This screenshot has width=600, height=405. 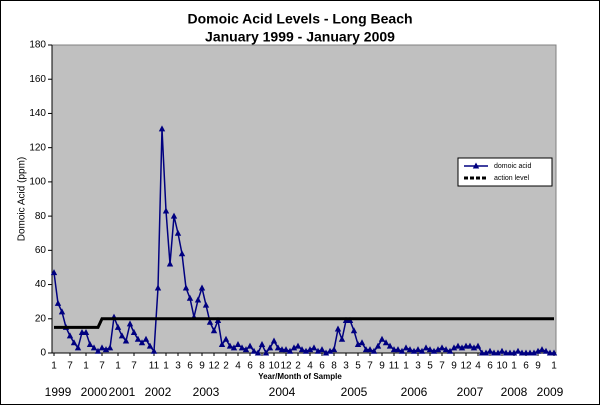 I want to click on year-label: 2004, so click(x=282, y=392).